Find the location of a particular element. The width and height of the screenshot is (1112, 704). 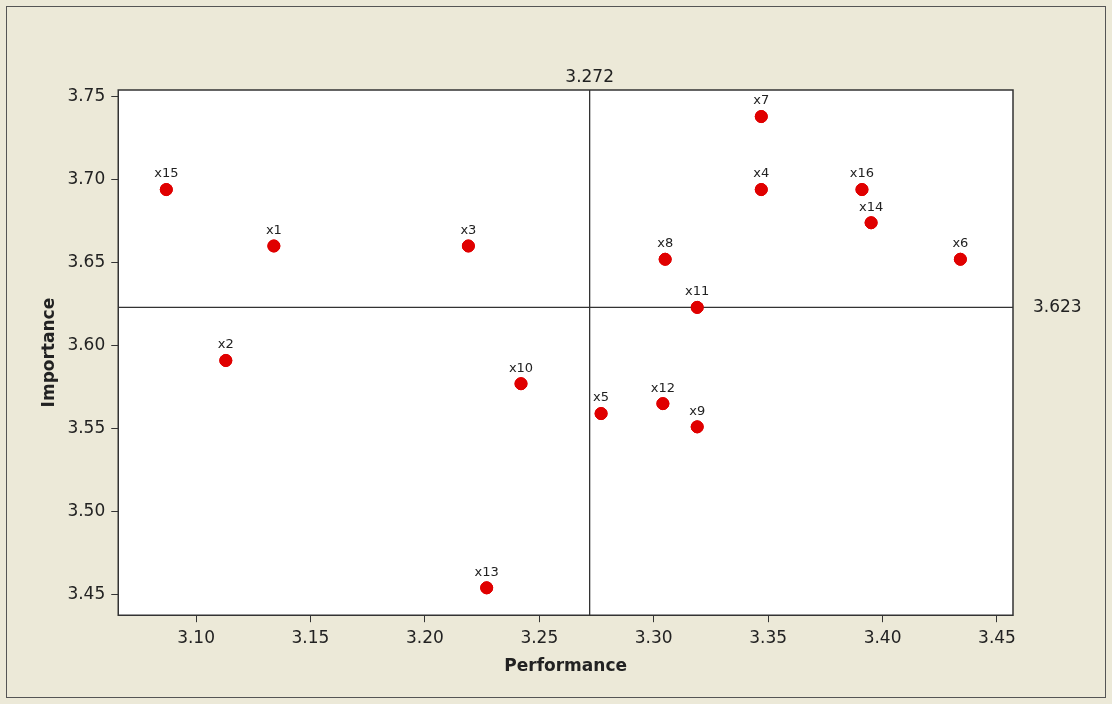

x-tick-label: 3.40 is located at coordinates (882, 636).